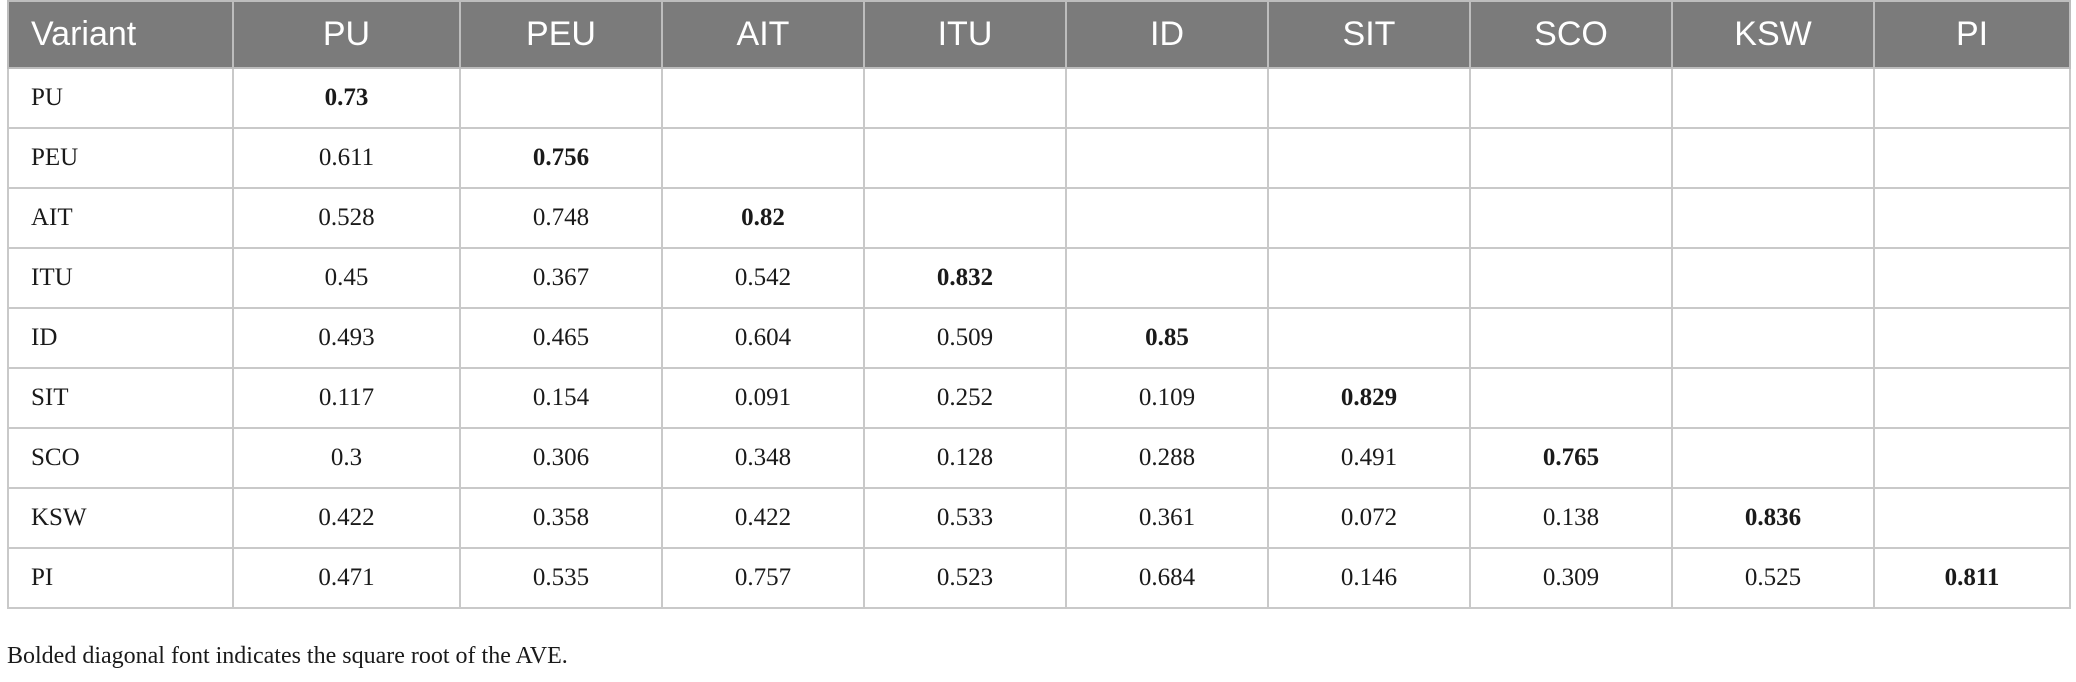 This screenshot has width=2076, height=682. Describe the element at coordinates (1167, 458) in the screenshot. I see `table-cell: 0.288` at that location.